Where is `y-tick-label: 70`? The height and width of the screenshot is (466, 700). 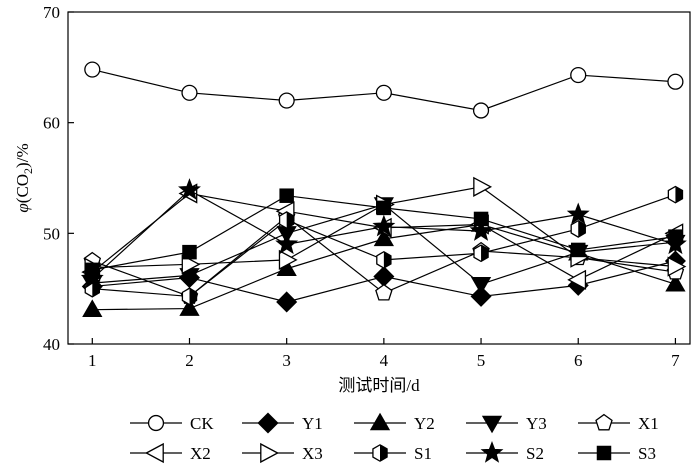
y-tick-label: 70 is located at coordinates (51, 12).